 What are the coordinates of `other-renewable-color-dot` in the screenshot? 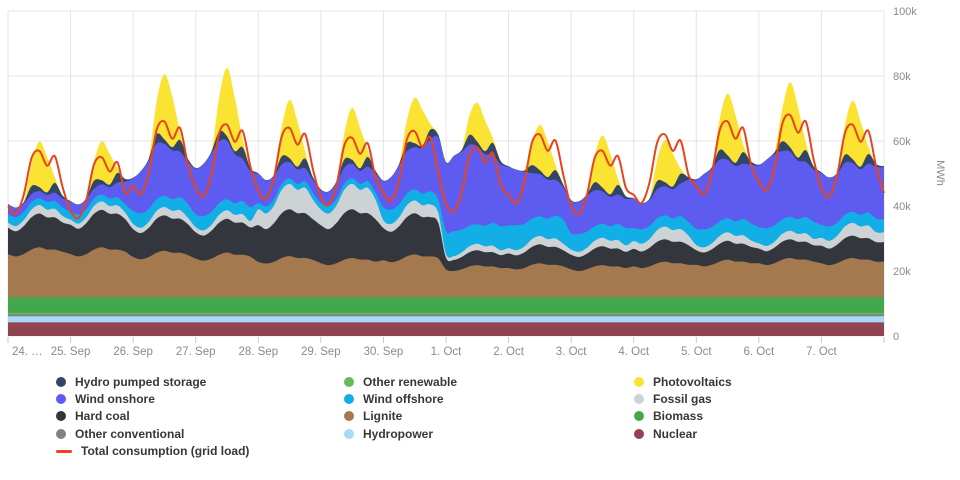 It's located at (349, 381).